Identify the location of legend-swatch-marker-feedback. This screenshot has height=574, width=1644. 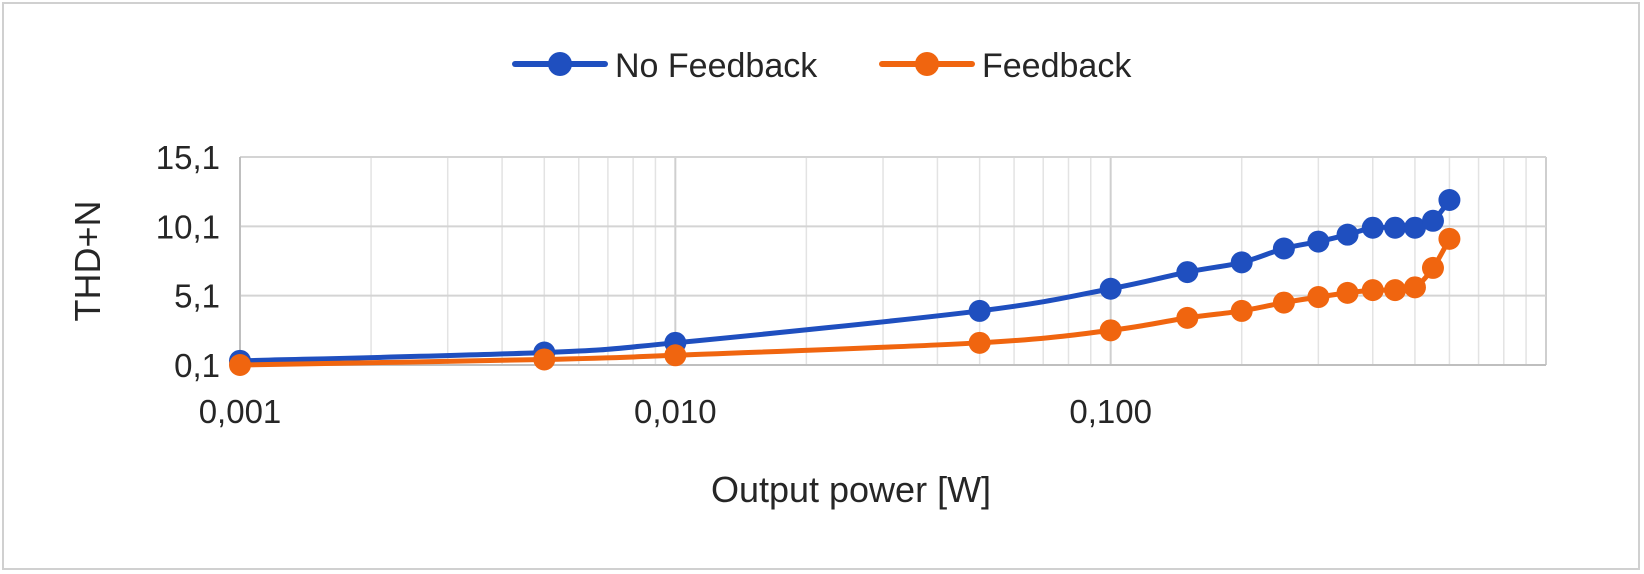
(927, 64).